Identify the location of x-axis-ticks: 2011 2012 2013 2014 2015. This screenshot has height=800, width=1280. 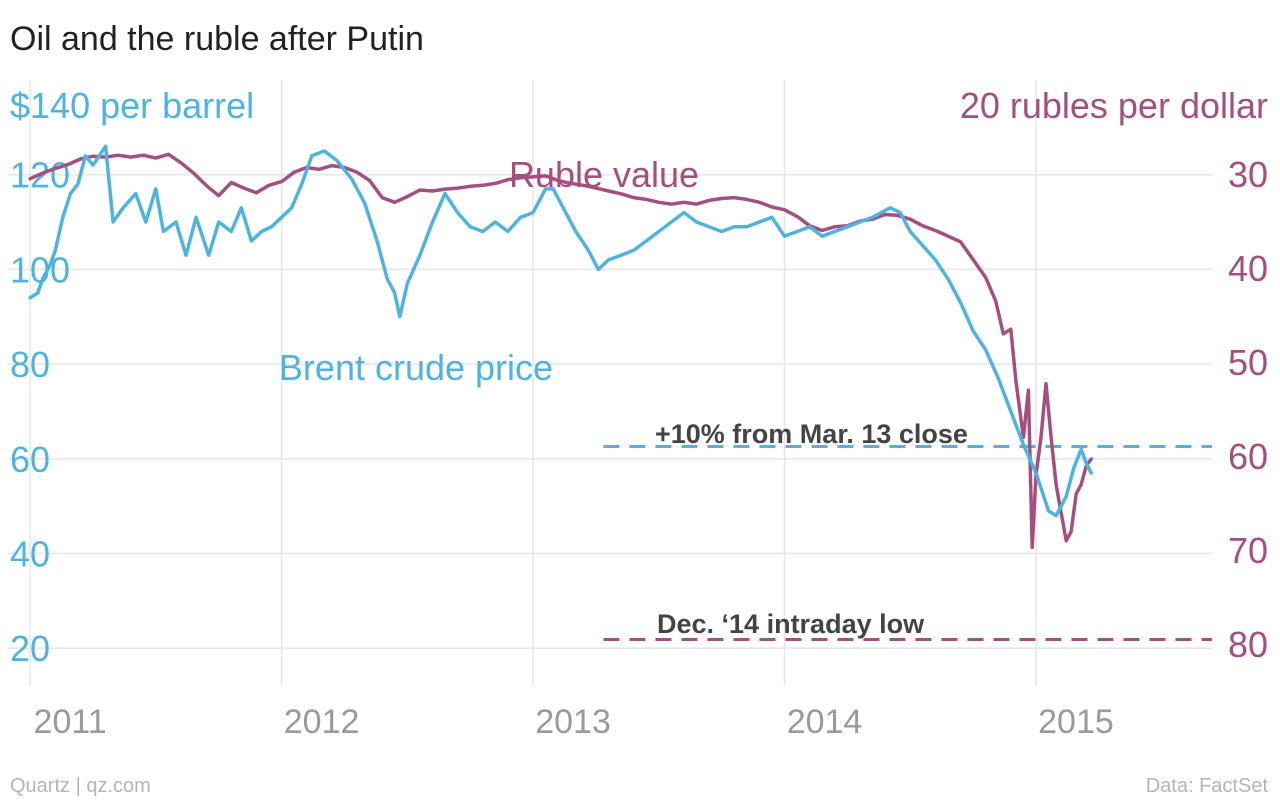
(574, 722).